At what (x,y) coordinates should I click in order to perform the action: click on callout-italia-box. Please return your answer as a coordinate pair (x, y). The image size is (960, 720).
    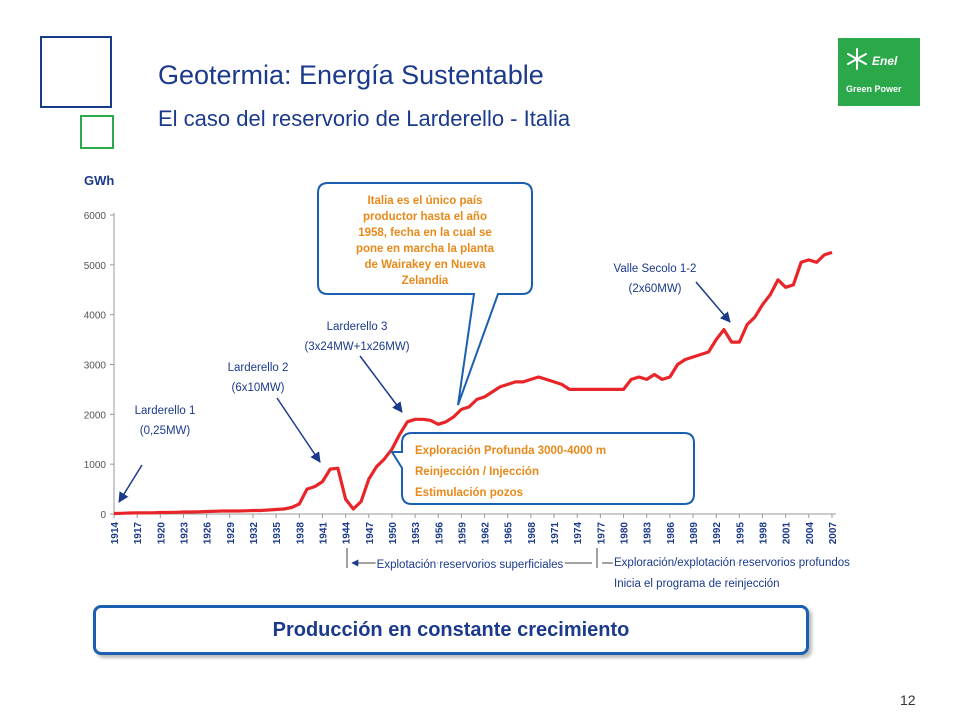
    Looking at the image, I should click on (425, 294).